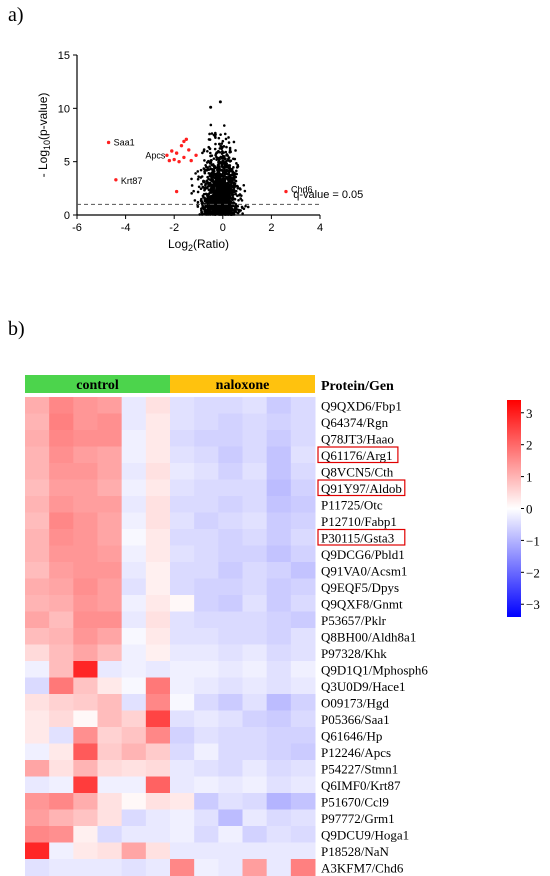 This screenshot has width=550, height=876. What do you see at coordinates (357, 471) in the screenshot?
I see `row-label: Q8VCN5/Cth` at bounding box center [357, 471].